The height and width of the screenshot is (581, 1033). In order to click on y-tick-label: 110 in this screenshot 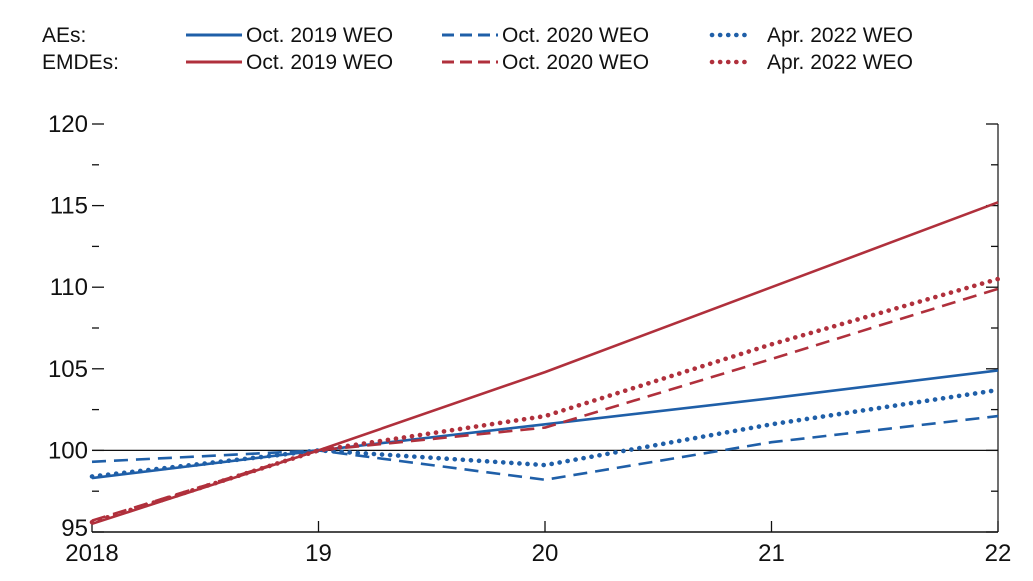, I will do `click(69, 287)`.